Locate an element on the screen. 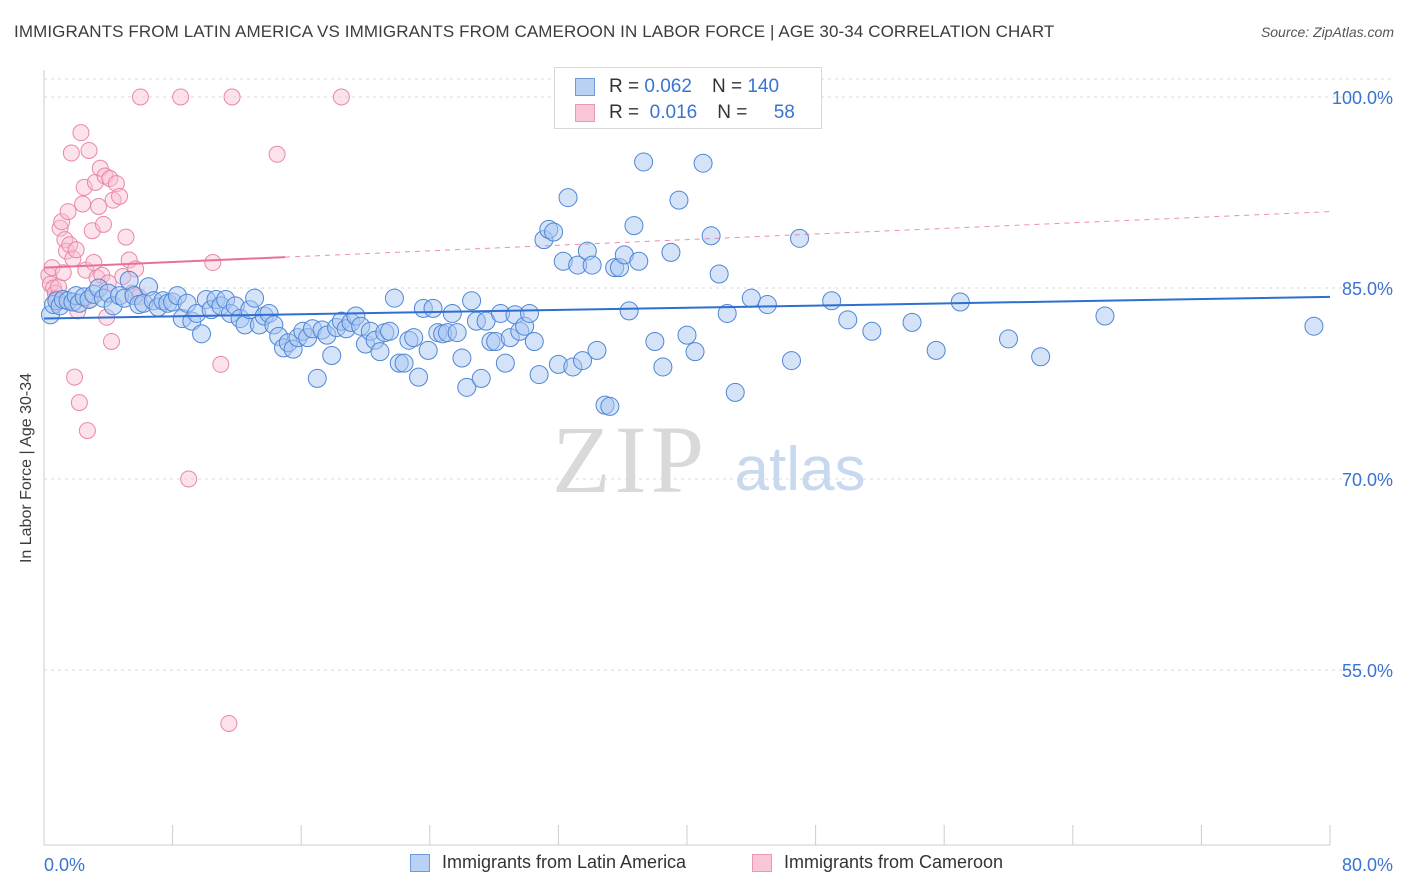 The height and width of the screenshot is (892, 1406). bottom-legend-label-latin-america: Immigrants from Latin America is located at coordinates (564, 862).